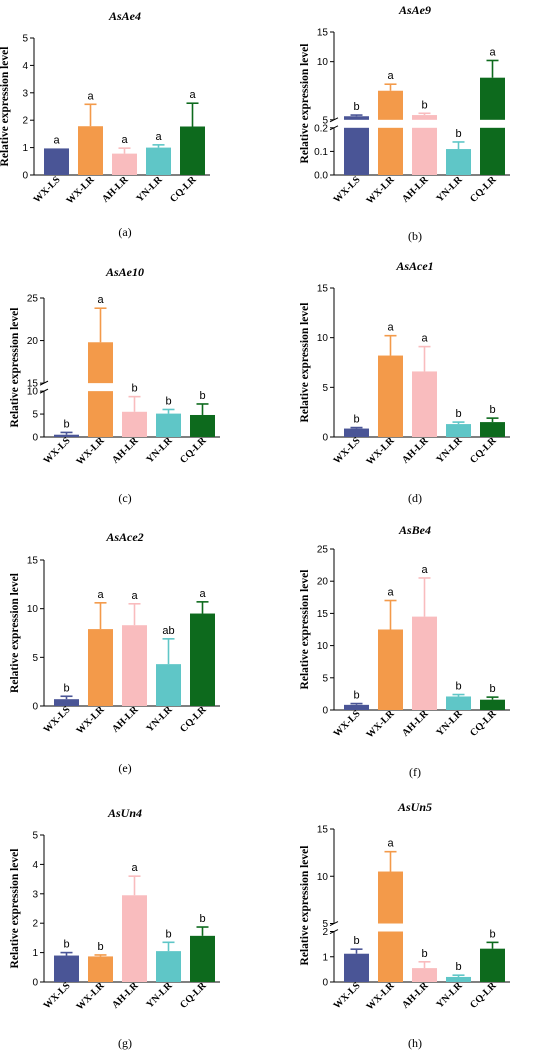  I want to click on y-tick-label: 0.1, so click(321, 152).